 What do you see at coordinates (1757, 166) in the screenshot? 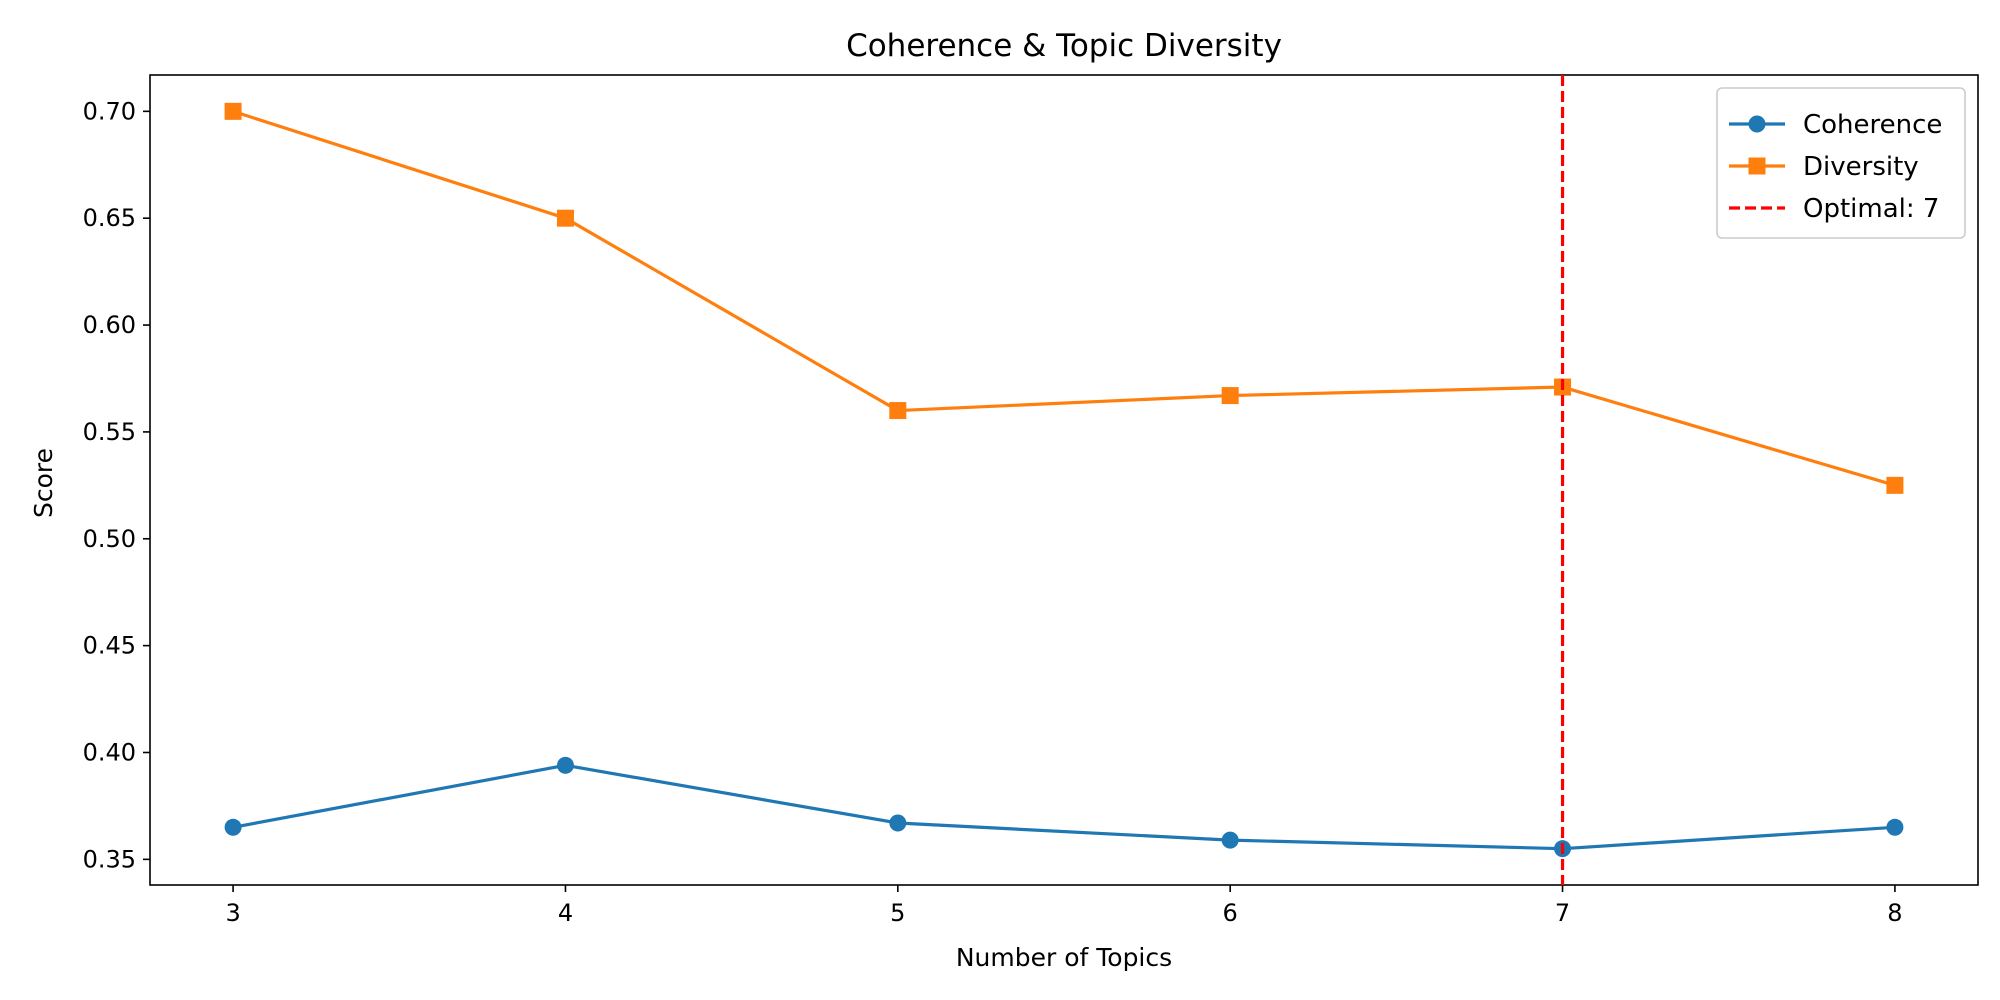
I see `legend-marker-diversity` at bounding box center [1757, 166].